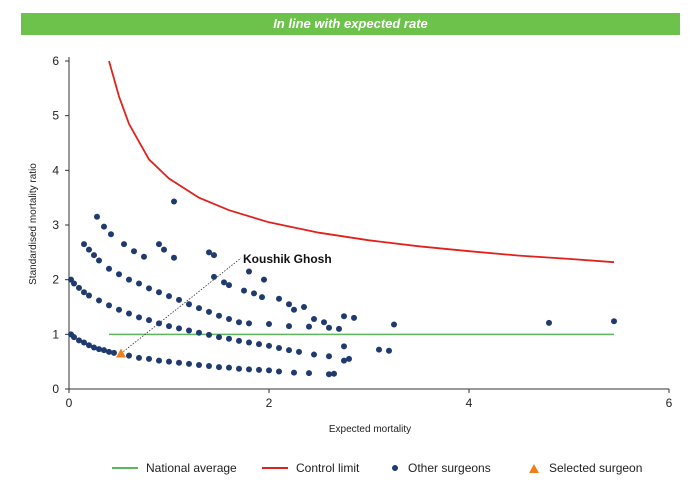 The height and width of the screenshot is (500, 700). Describe the element at coordinates (181, 305) in the screenshot. I see `annotation-leader-line` at that location.